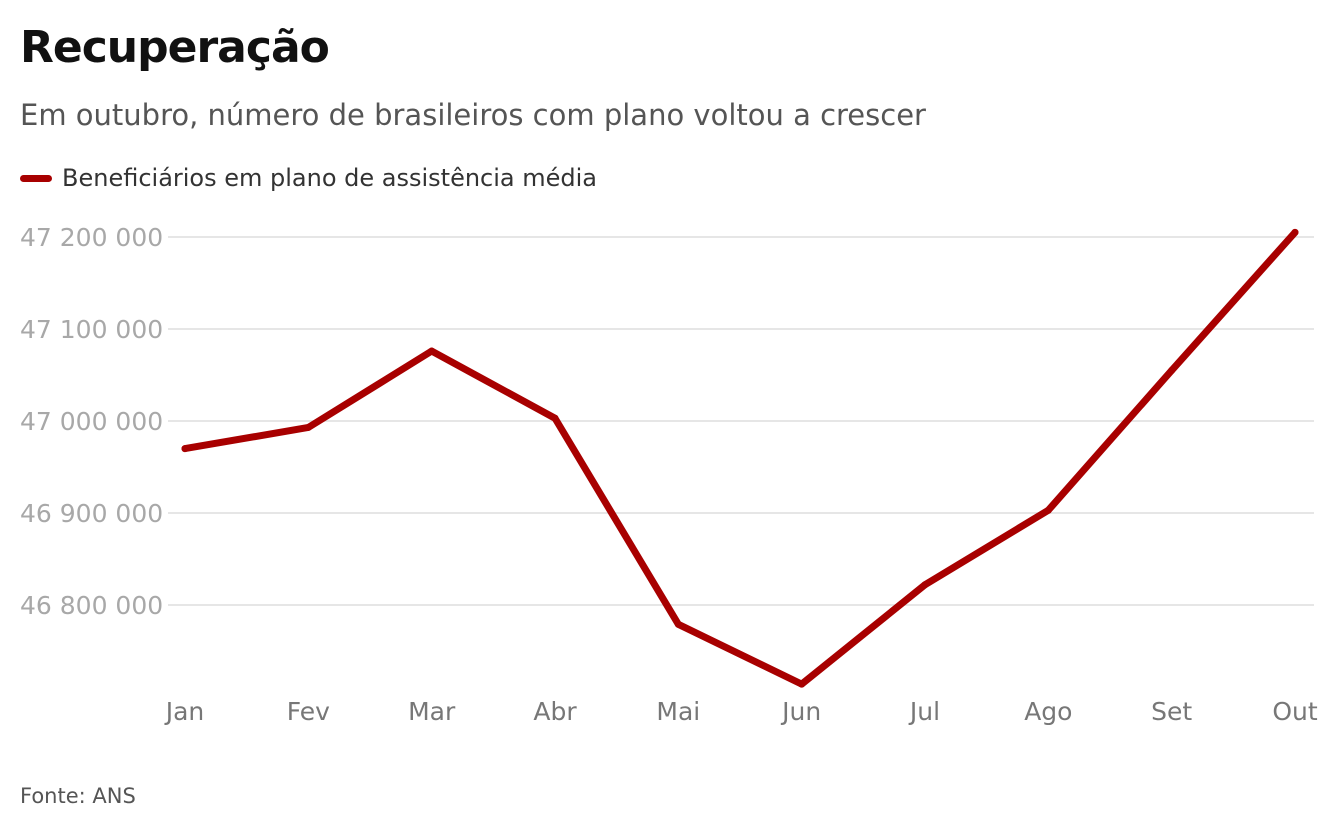 This screenshot has height=840, width=1340. Describe the element at coordinates (91, 329) in the screenshot. I see `y-tick-label: 47 100 000` at that location.